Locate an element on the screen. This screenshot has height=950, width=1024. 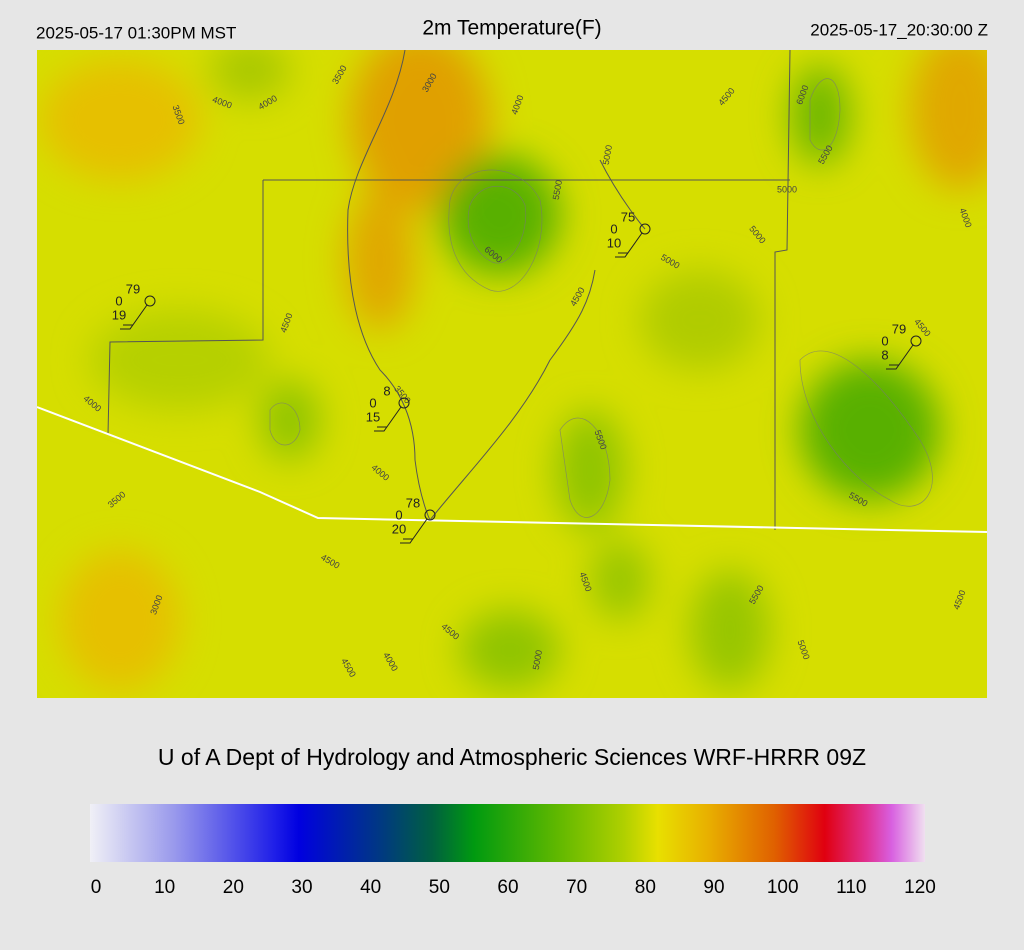
colorbar-tick-label: 20 is located at coordinates (233, 887).